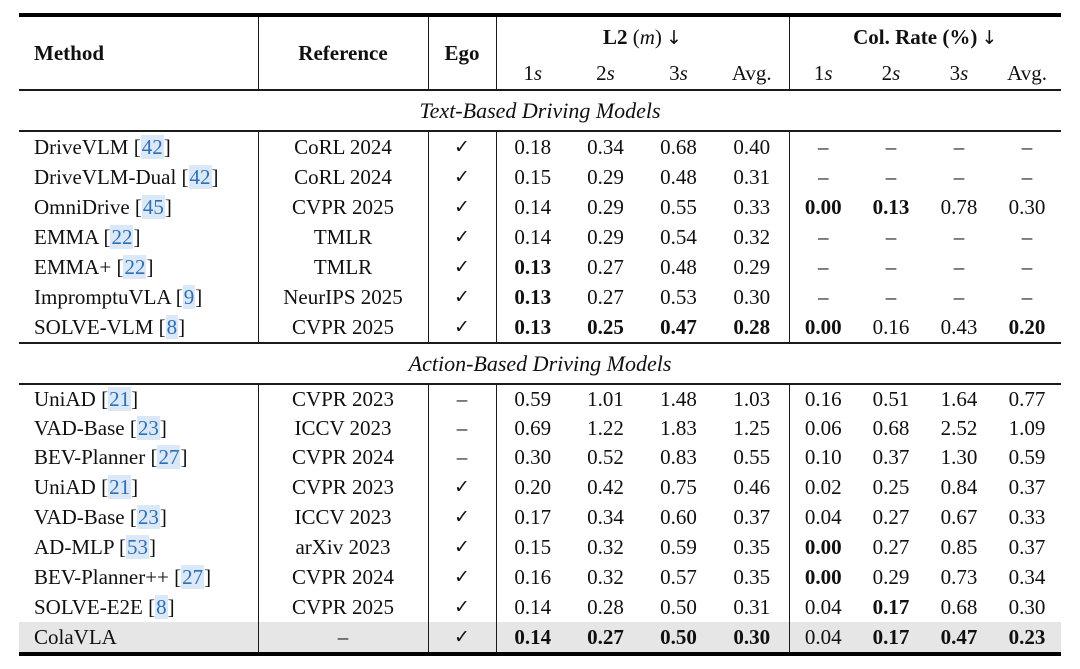  What do you see at coordinates (137, 546) in the screenshot?
I see `citation-link: 53` at bounding box center [137, 546].